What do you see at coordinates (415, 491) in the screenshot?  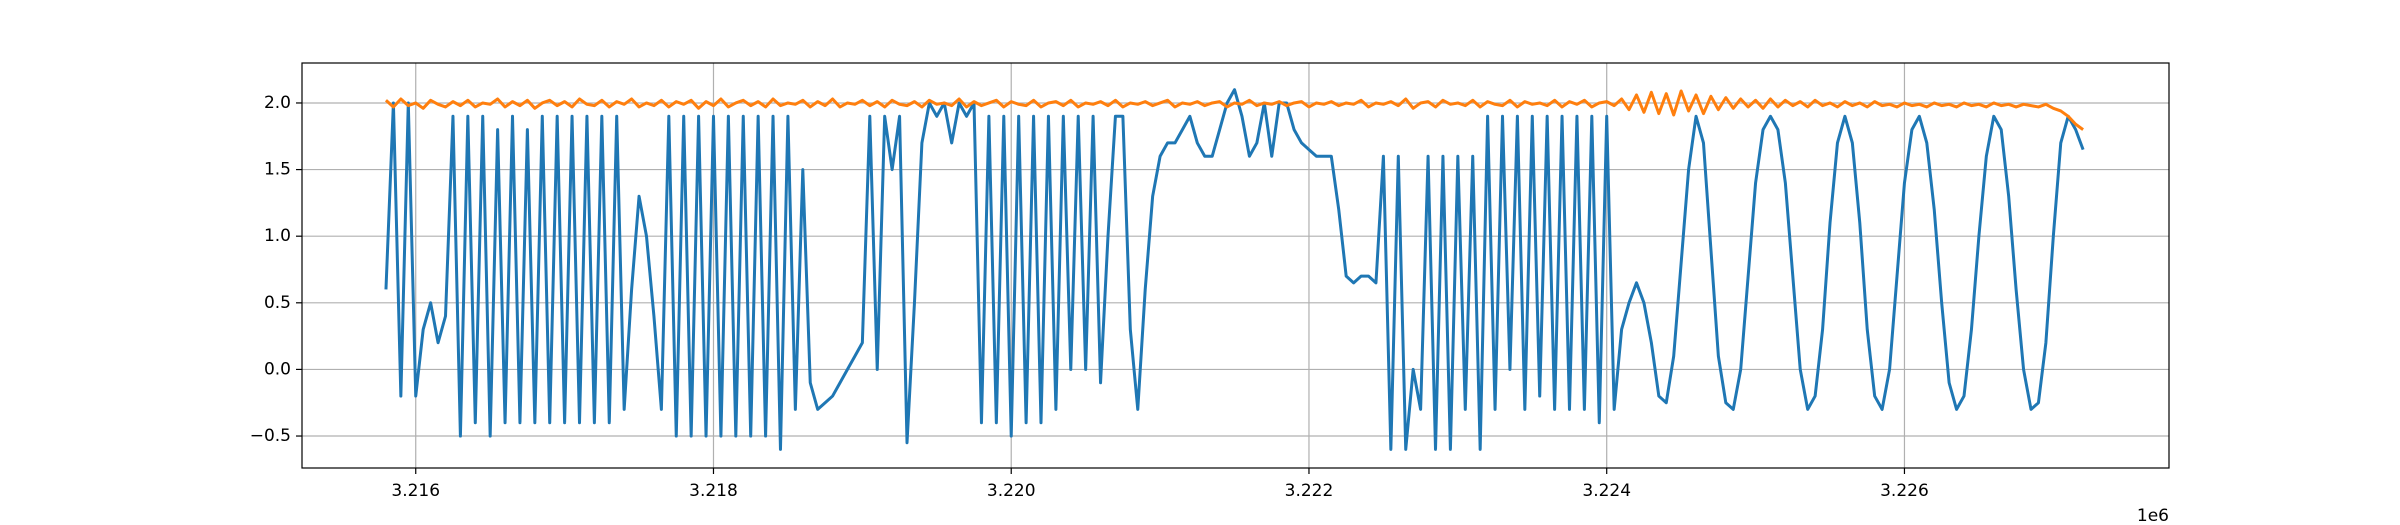 I see `x-tick-label: 3.216` at bounding box center [415, 491].